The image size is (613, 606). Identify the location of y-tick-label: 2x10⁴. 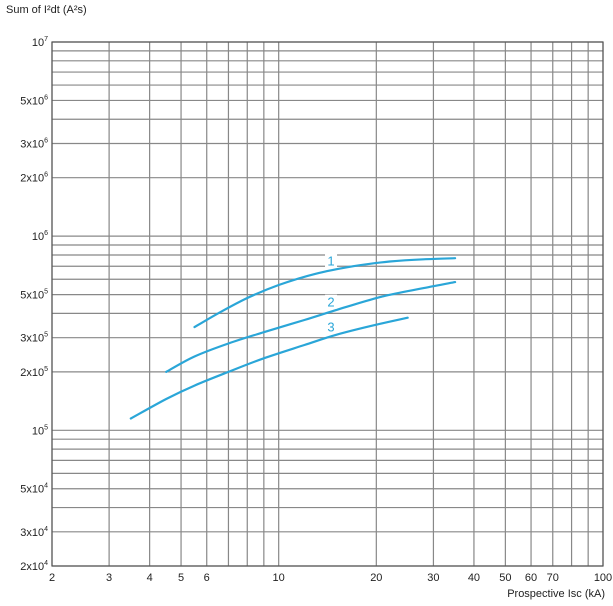
(34, 566).